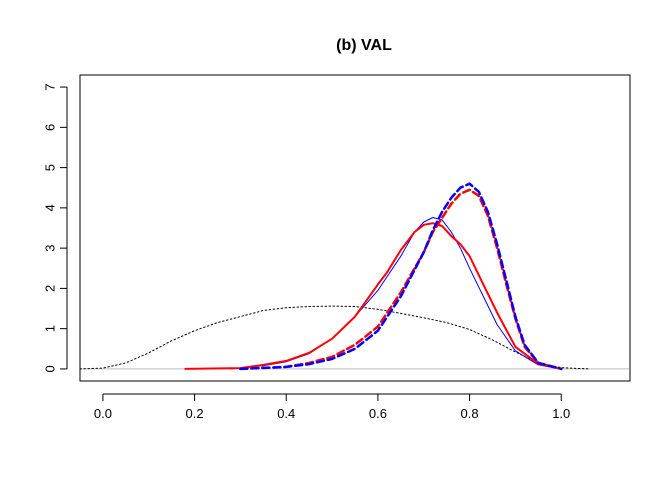 The image size is (672, 480). I want to click on chart-title: (b) VAL, so click(364, 45).